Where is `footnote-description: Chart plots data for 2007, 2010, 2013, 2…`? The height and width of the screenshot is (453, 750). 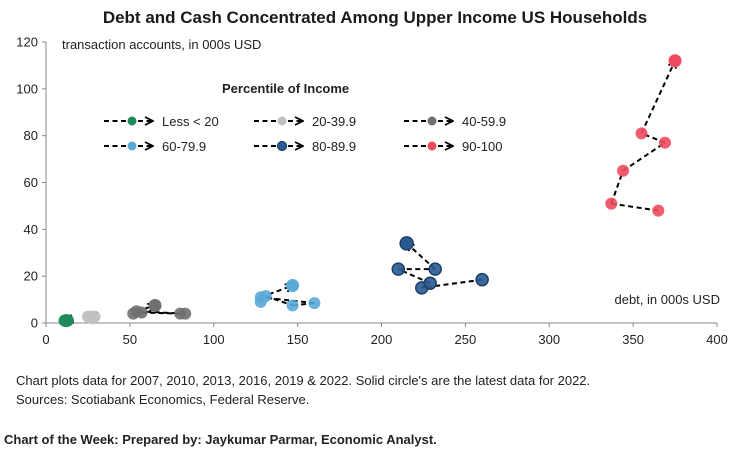
footnote-description: Chart plots data for 2007, 2010, 2013, 2… is located at coordinates (303, 380).